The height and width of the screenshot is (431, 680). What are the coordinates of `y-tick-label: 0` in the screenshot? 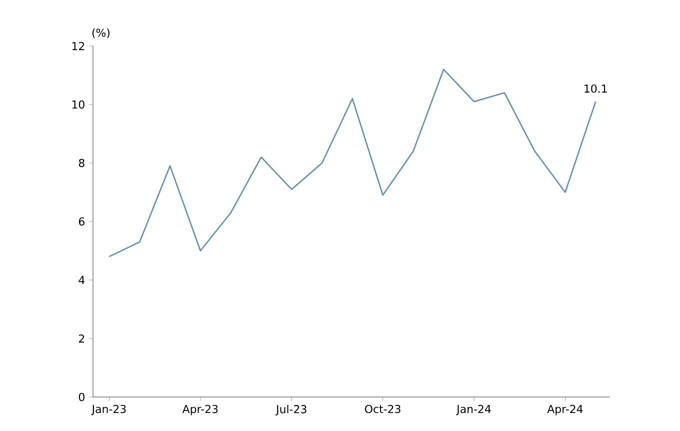 It's located at (81, 397).